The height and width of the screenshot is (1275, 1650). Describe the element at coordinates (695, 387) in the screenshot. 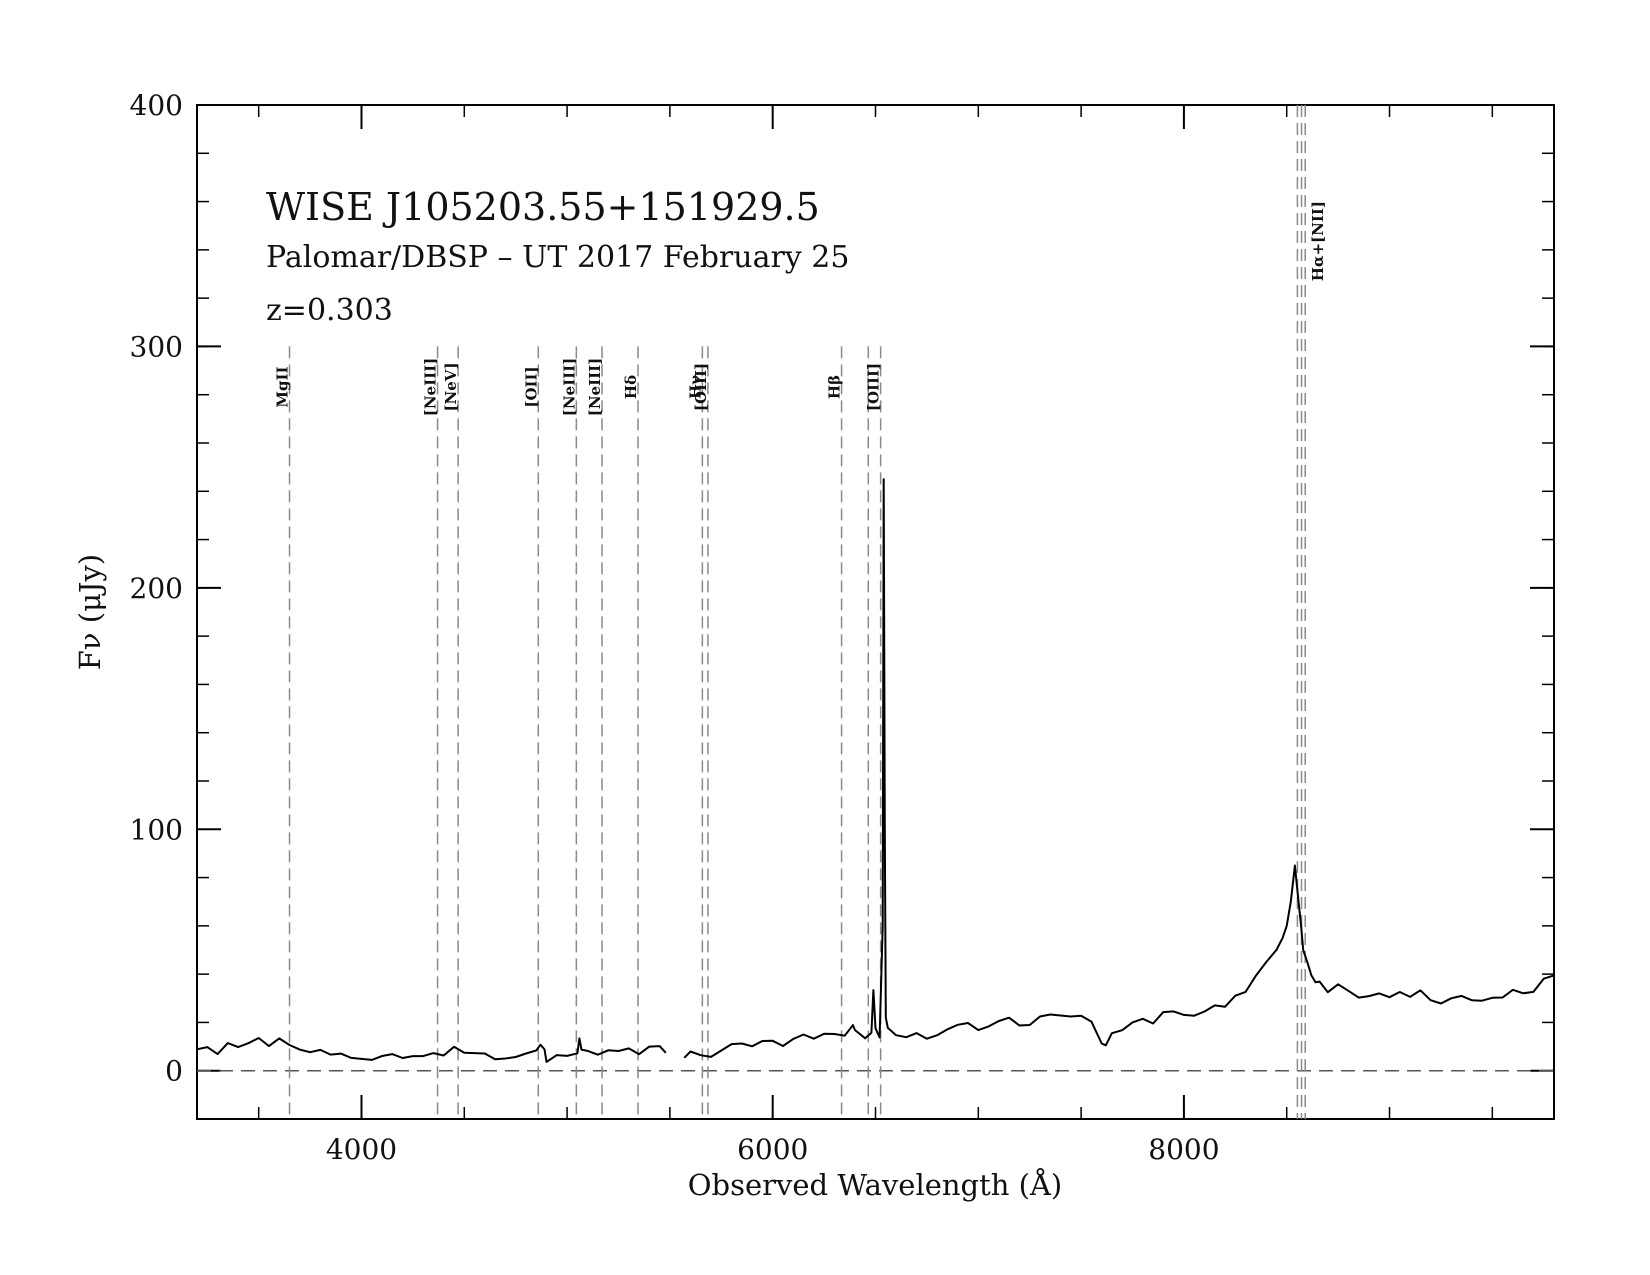

I see `emission-line-label: Hγ` at that location.